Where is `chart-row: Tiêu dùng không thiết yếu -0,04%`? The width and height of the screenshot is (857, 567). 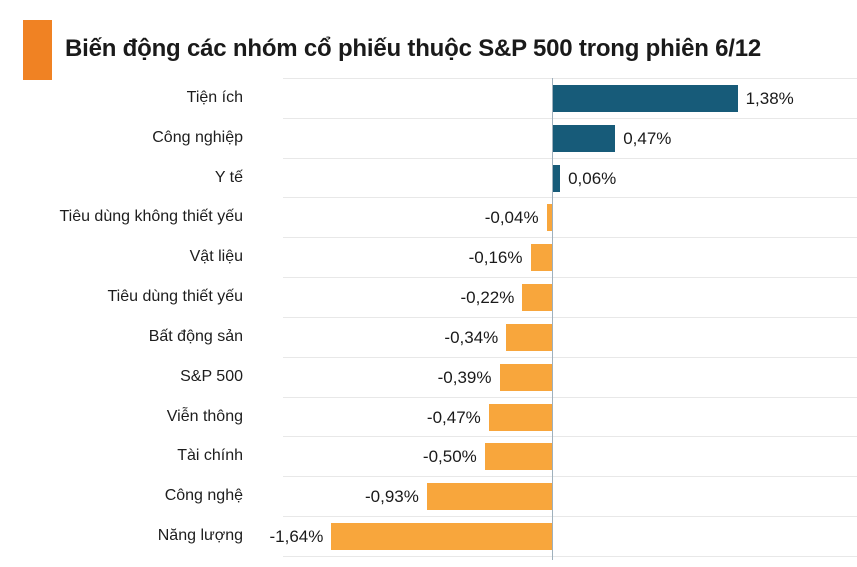
chart-row: Tiêu dùng không thiết yếu -0,04% is located at coordinates (428, 217).